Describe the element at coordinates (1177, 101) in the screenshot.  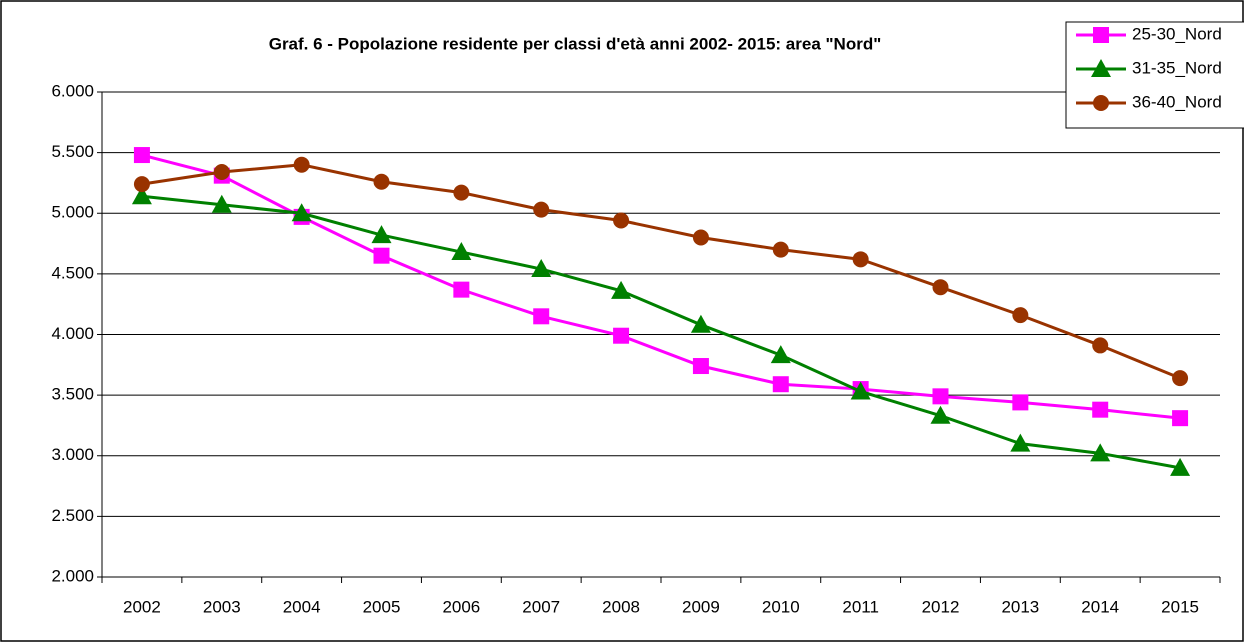
I see `legend-label: 36-40_Nord` at that location.